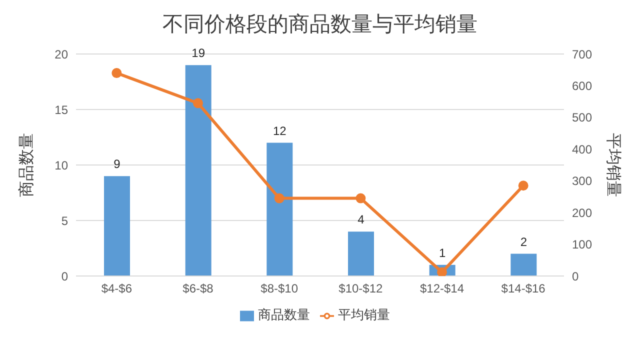 The image size is (640, 337). Describe the element at coordinates (524, 241) in the screenshot. I see `data-label: 2` at that location.